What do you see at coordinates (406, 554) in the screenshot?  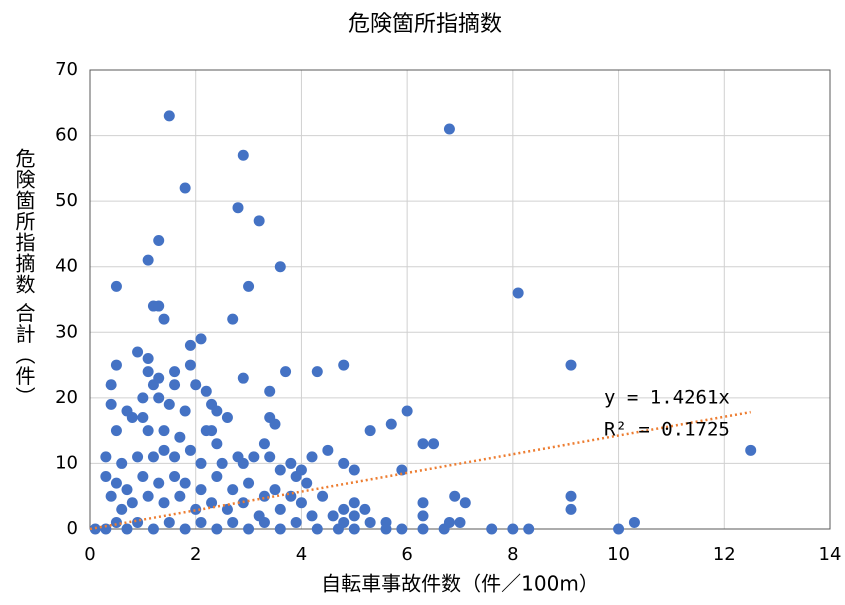 I see `x-tick-label: 6` at bounding box center [406, 554].